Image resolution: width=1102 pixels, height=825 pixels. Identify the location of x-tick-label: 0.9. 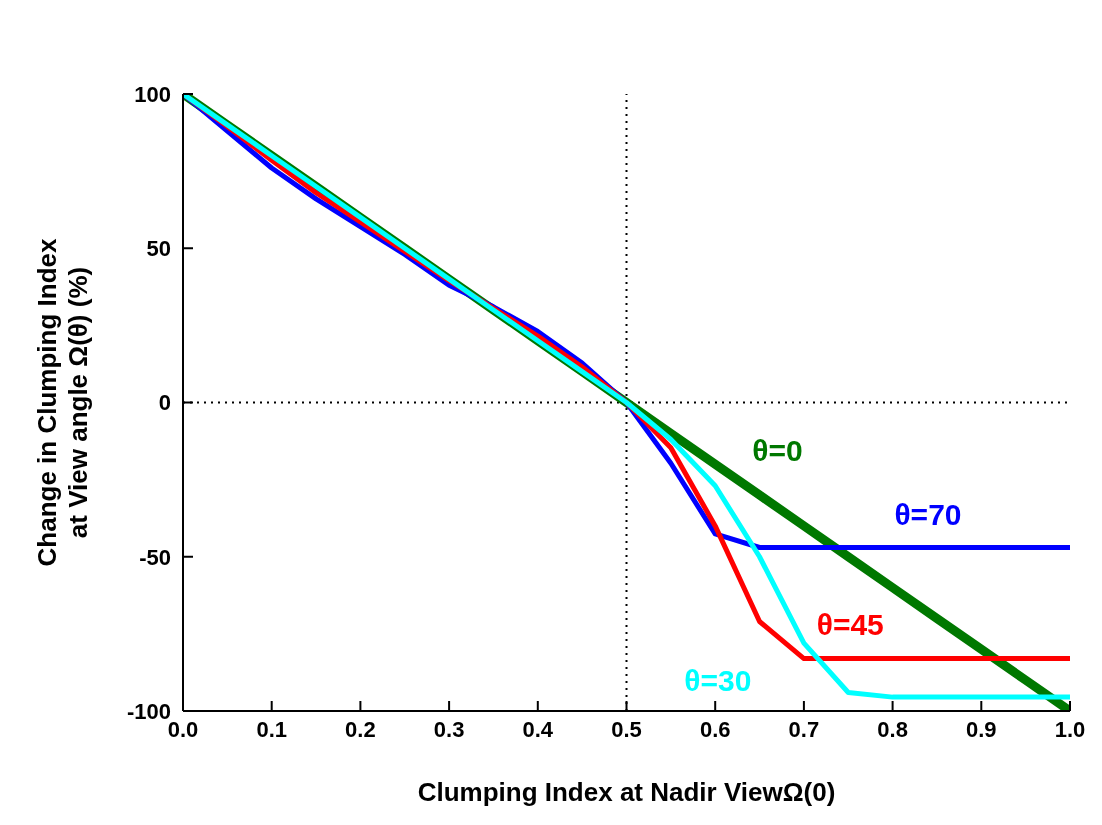
(981, 729).